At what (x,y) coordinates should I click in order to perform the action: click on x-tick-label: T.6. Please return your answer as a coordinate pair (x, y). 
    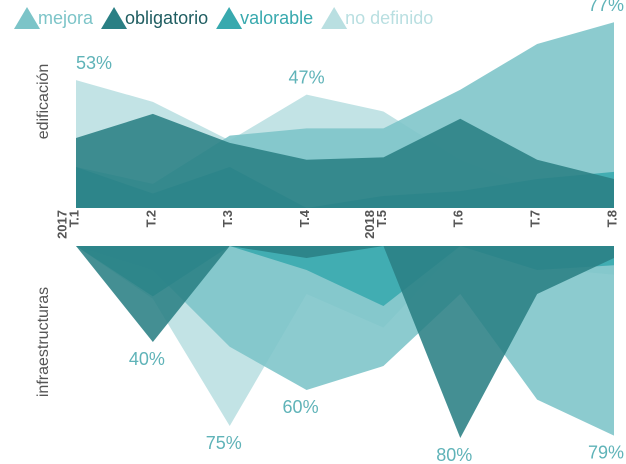
    Looking at the image, I should click on (458, 218).